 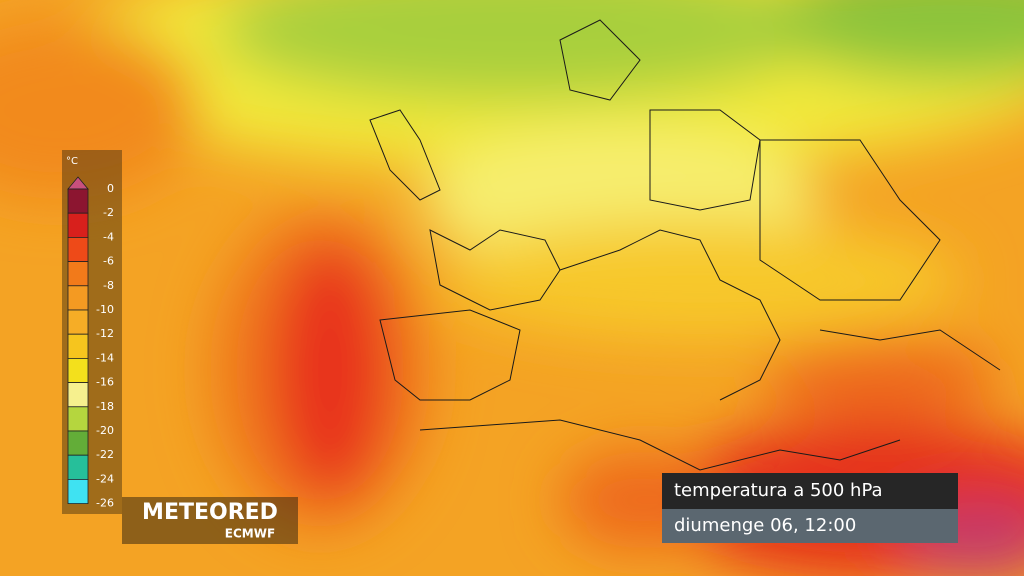 I want to click on legend-tick-label: -22, so click(x=105, y=454).